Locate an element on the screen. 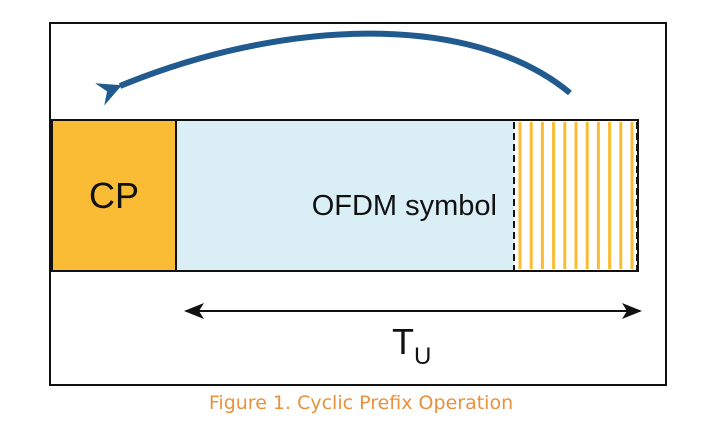  duration-label: TU is located at coordinates (411, 345).